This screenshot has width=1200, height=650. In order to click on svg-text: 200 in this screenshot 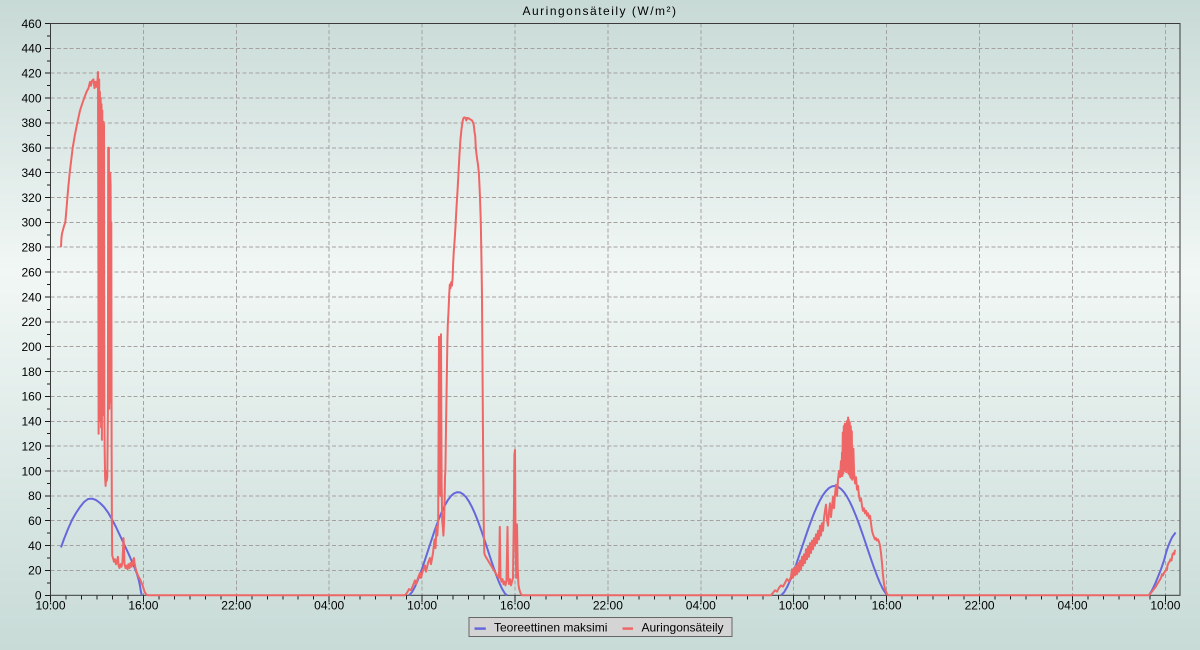, I will do `click(31, 347)`.